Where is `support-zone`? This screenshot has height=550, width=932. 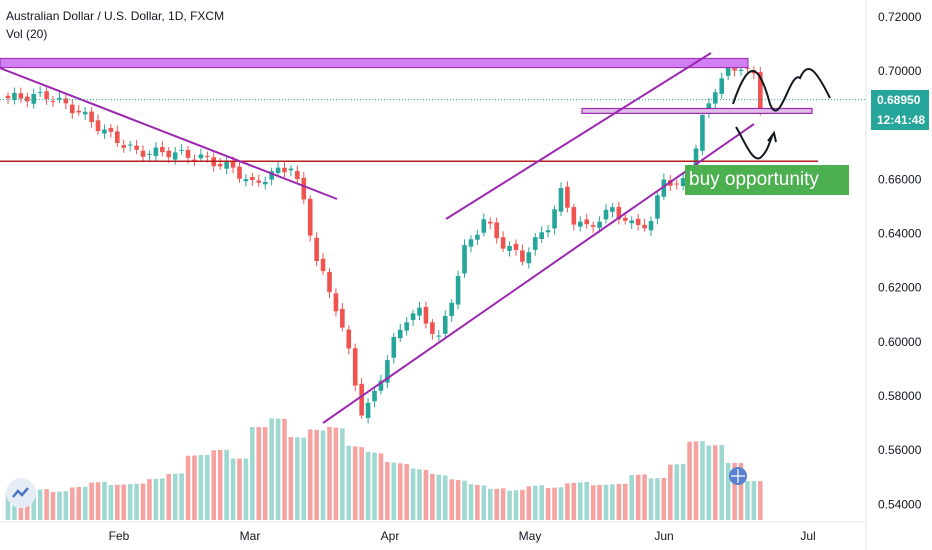 support-zone is located at coordinates (697, 110).